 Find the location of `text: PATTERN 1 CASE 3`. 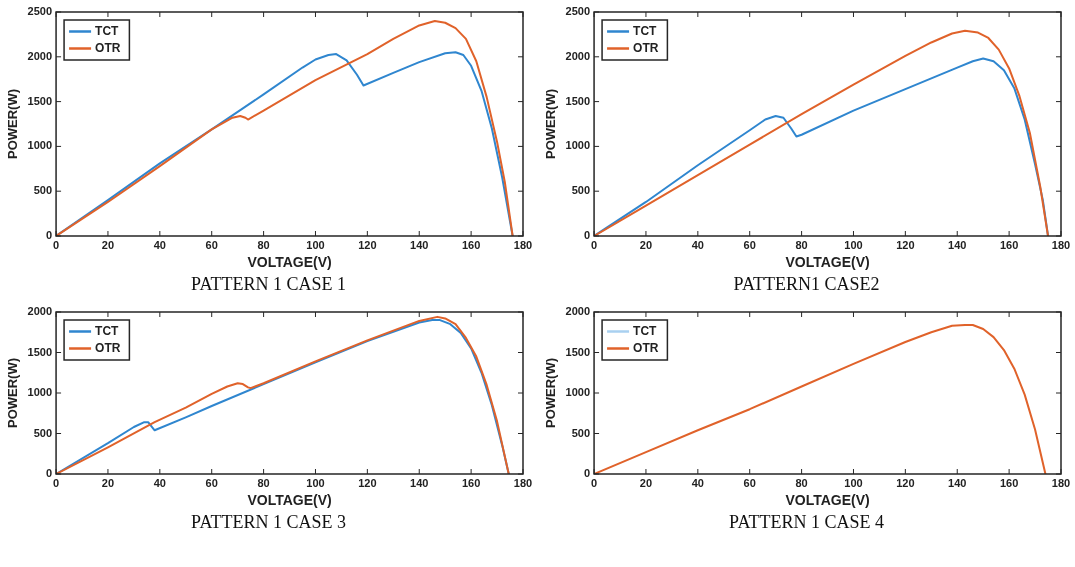

text: PATTERN 1 CASE 3 is located at coordinates (268, 522).